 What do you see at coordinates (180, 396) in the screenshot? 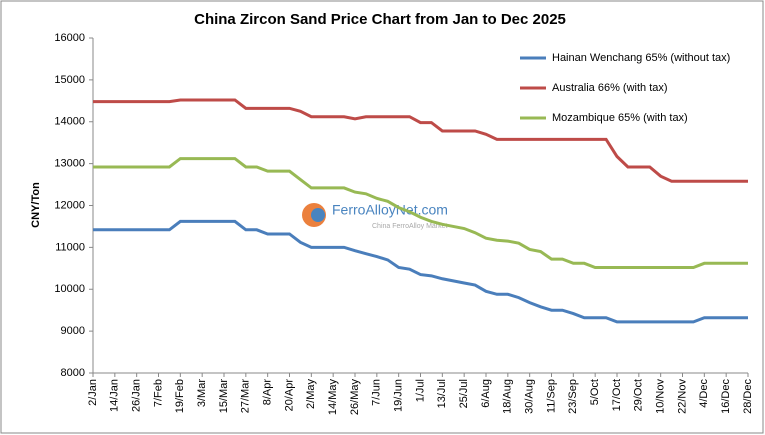
I see `x-tick-label: 19/Feb` at bounding box center [180, 396].